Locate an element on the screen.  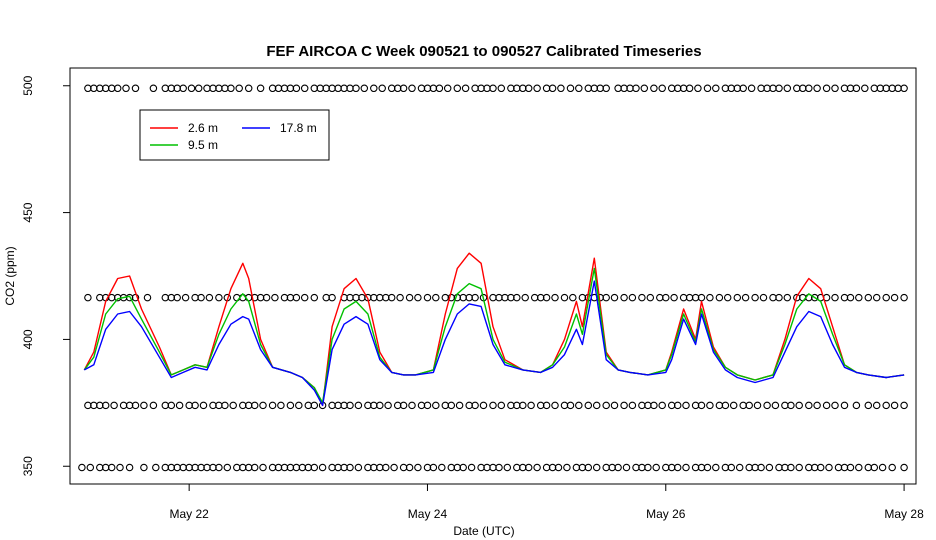
legend-label-1: 9.5 m is located at coordinates (203, 145).